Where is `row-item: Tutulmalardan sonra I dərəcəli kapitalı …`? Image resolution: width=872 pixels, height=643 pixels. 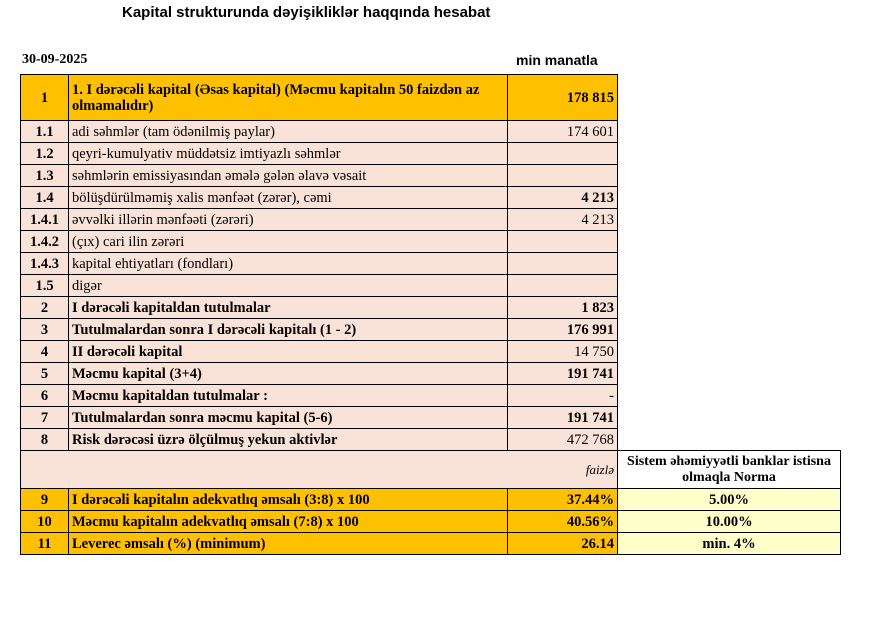
row-item: Tutulmalardan sonra I dərəcəli kapitalı … is located at coordinates (288, 329).